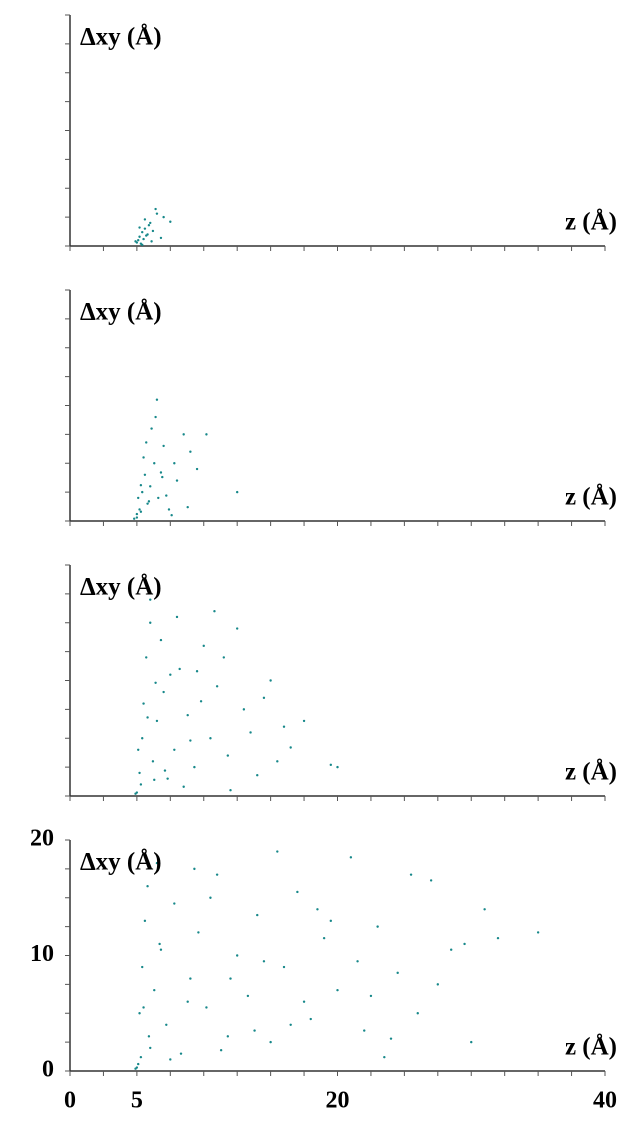  Describe the element at coordinates (338, 1101) in the screenshot. I see `x-tick-label: 20` at that location.